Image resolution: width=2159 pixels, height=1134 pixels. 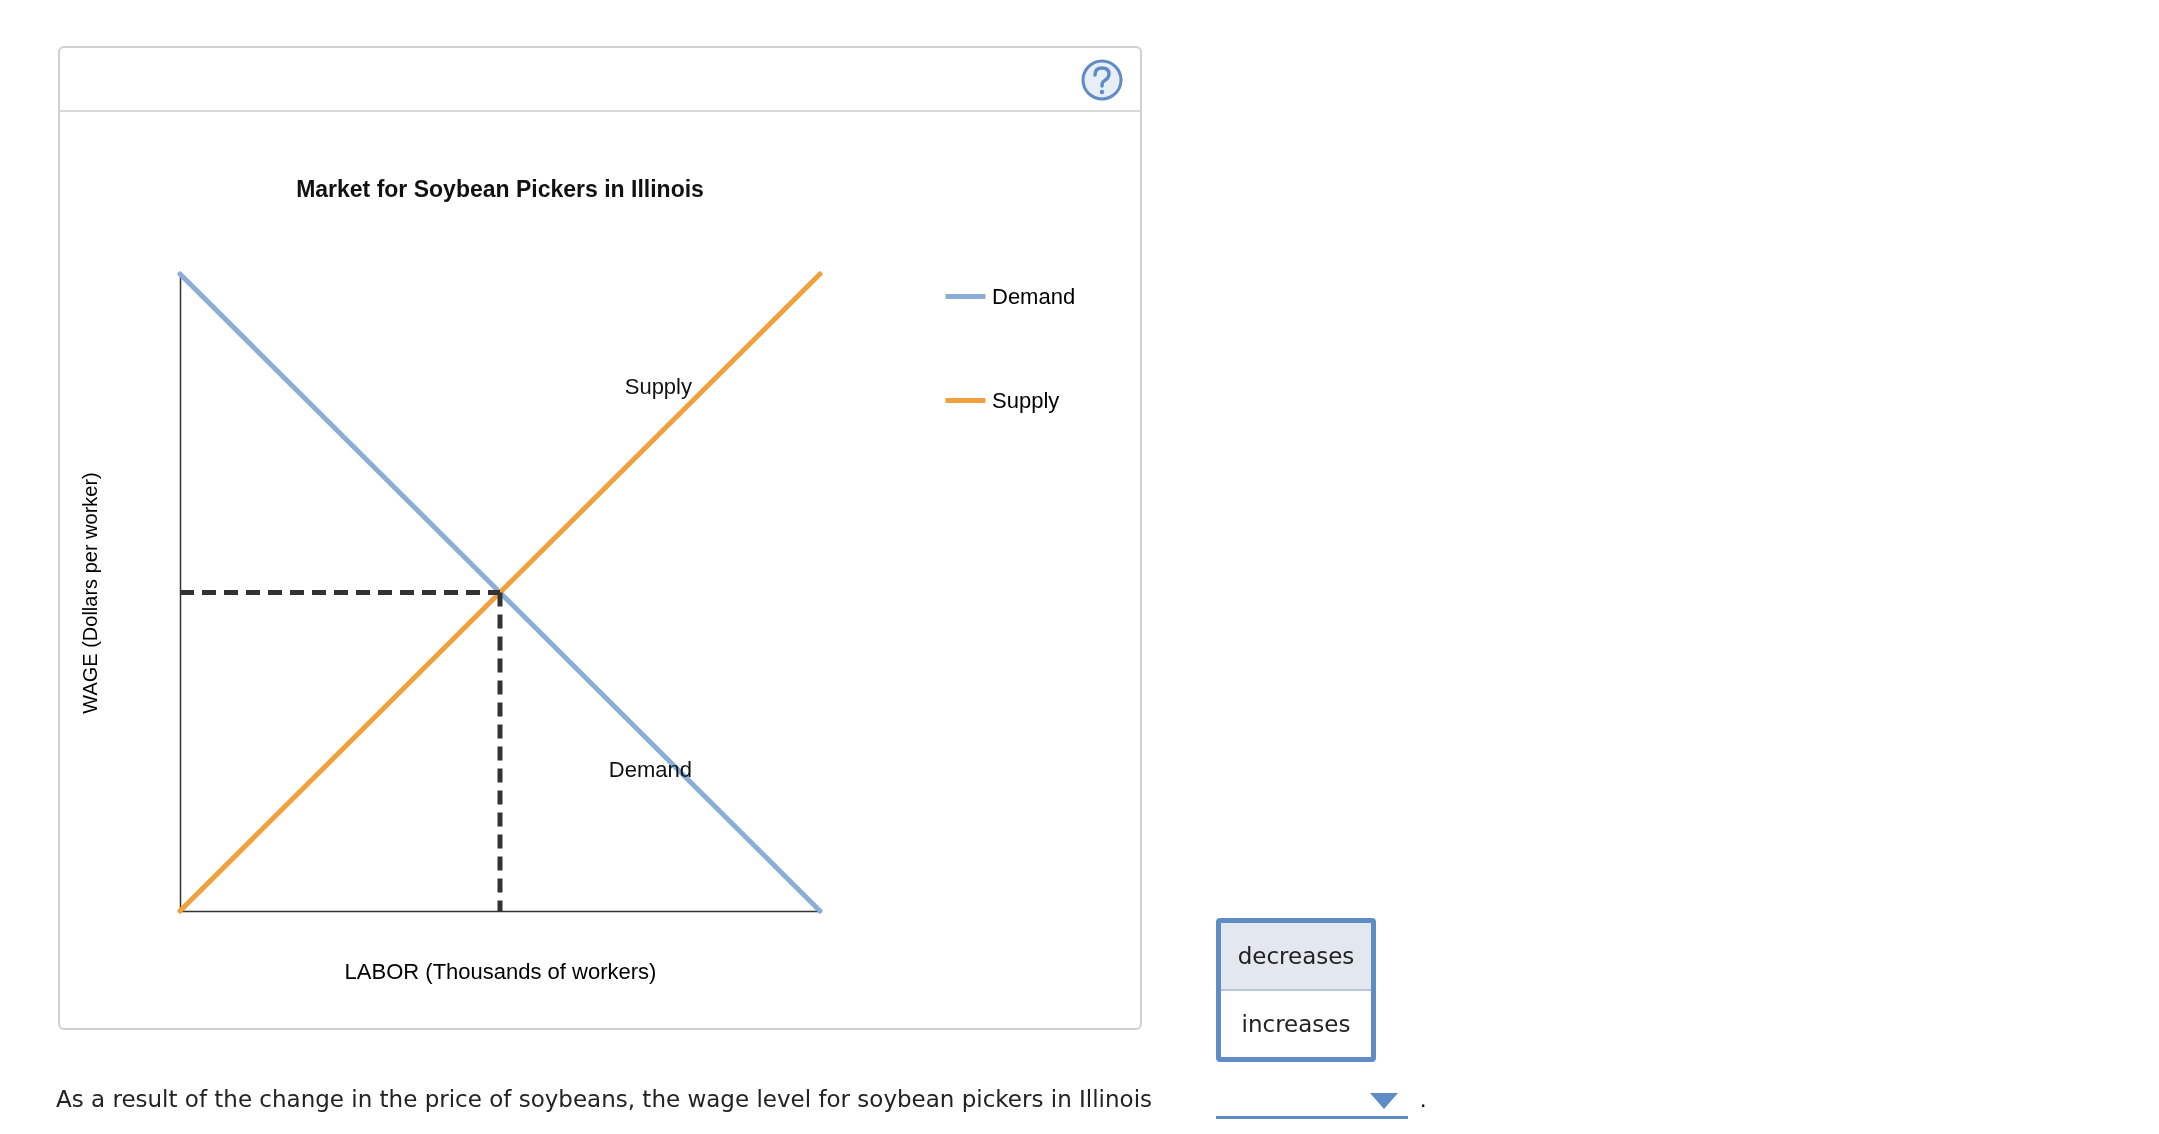 What do you see at coordinates (89, 593) in the screenshot?
I see `y-axis-title: WAGE (Dollars per worker)` at bounding box center [89, 593].